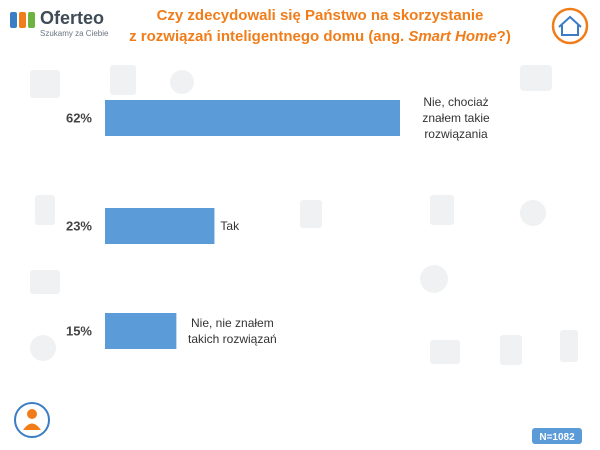 The image size is (600, 450). What do you see at coordinates (32, 420) in the screenshot?
I see `person-icon` at bounding box center [32, 420].